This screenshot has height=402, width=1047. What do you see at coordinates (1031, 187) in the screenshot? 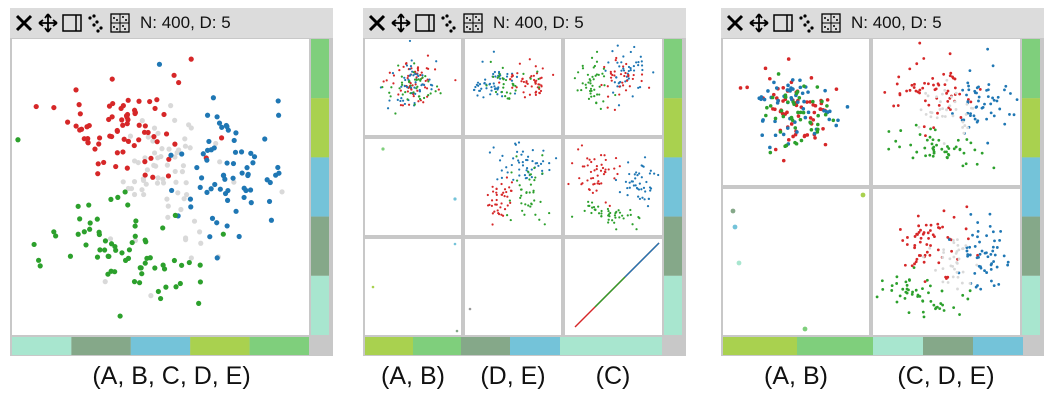
I see `dimension-color-bar` at bounding box center [1031, 187].